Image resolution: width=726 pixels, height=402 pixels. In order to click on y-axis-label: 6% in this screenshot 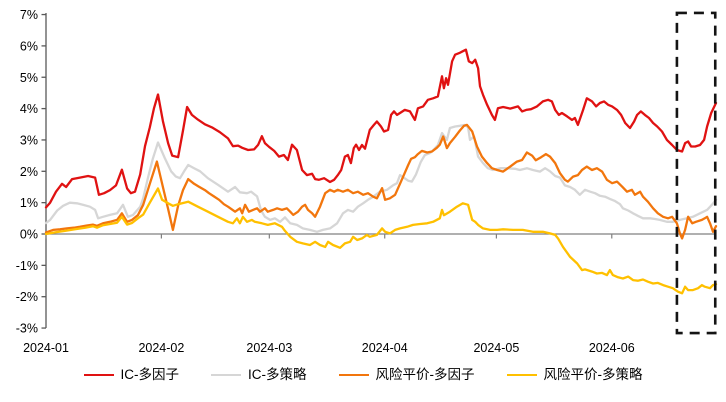, I will do `click(29, 46)`.